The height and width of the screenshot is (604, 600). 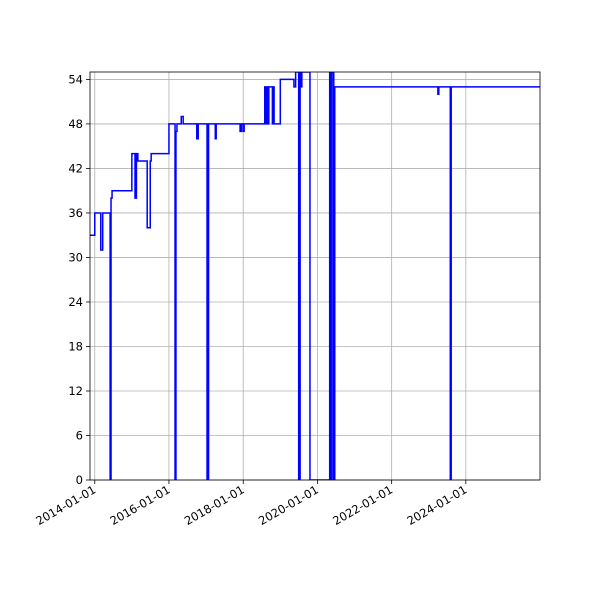 I want to click on x-tick-label: 2022-01-01, so click(x=362, y=505).